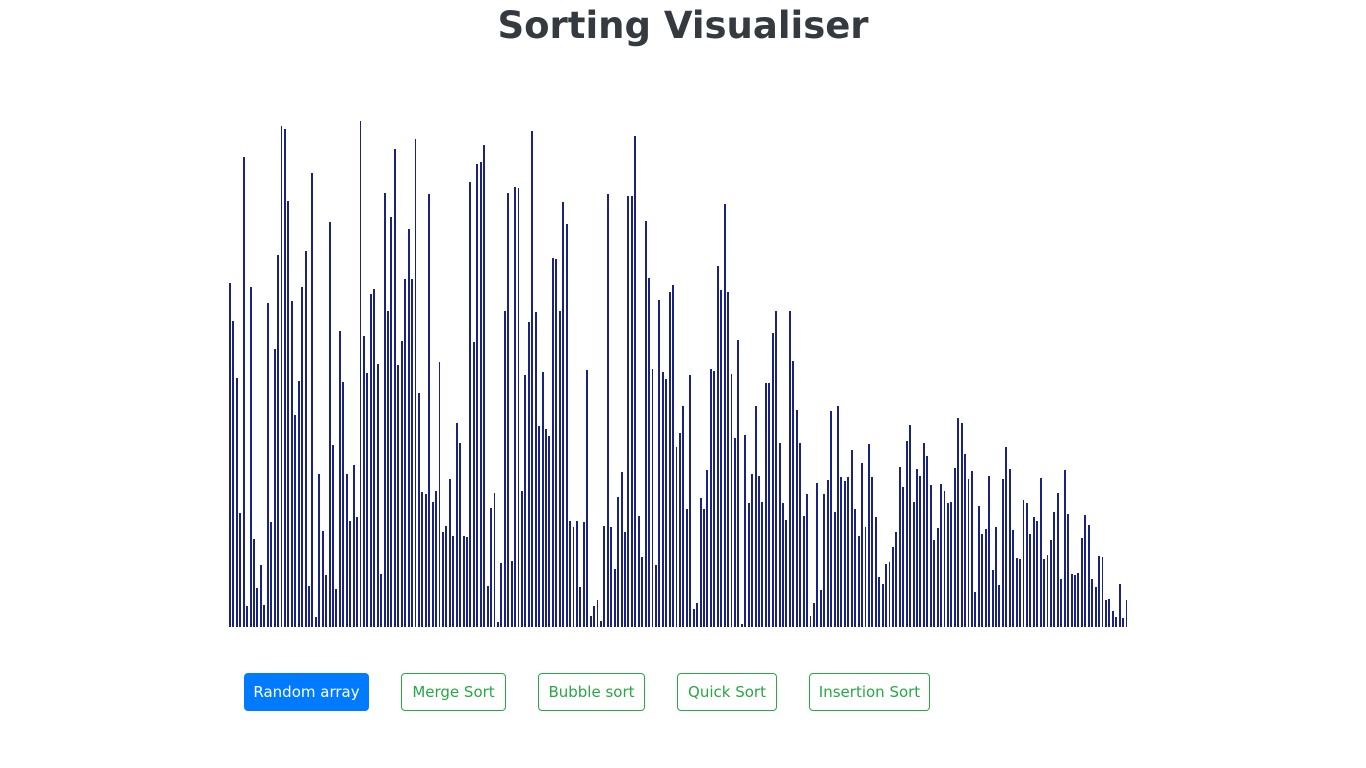 The width and height of the screenshot is (1366, 768). What do you see at coordinates (727, 692) in the screenshot?
I see `quick-sort-button: Quick Sort` at bounding box center [727, 692].